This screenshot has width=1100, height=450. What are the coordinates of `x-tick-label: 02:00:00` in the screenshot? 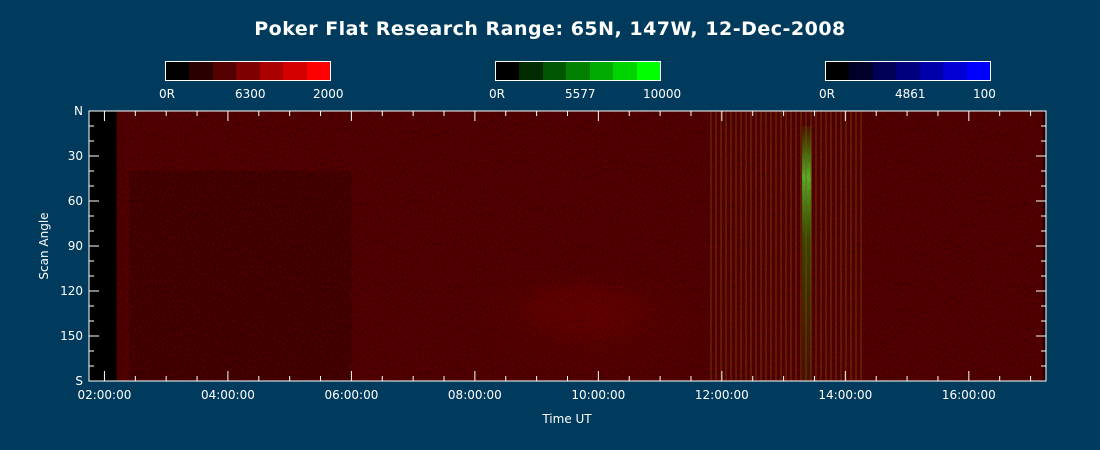 It's located at (104, 395).